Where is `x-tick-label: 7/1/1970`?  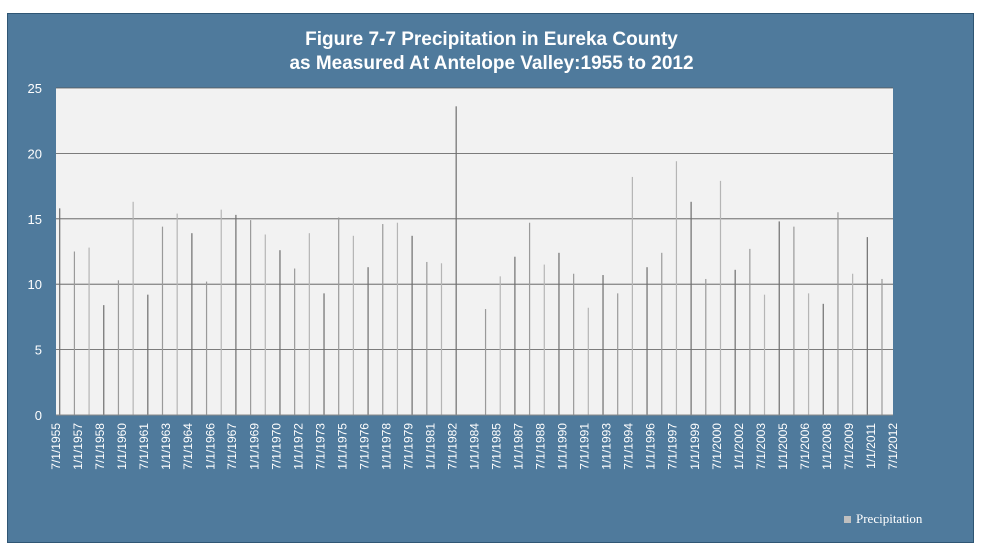 x-tick-label: 7/1/1970 is located at coordinates (276, 446).